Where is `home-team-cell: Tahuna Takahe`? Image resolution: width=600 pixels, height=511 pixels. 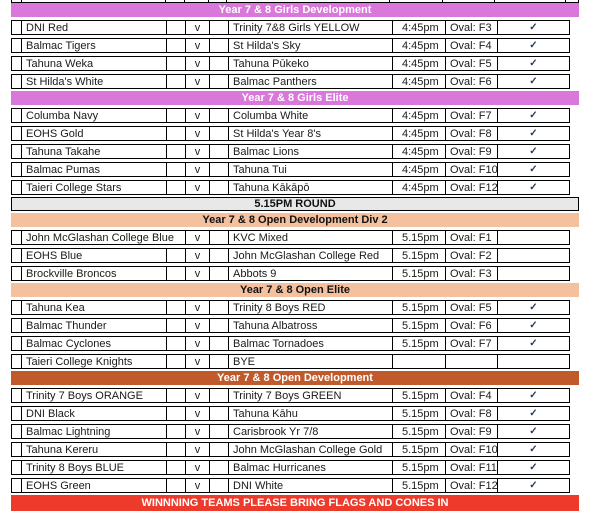
home-team-cell: Tahuna Takahe is located at coordinates (94, 151).